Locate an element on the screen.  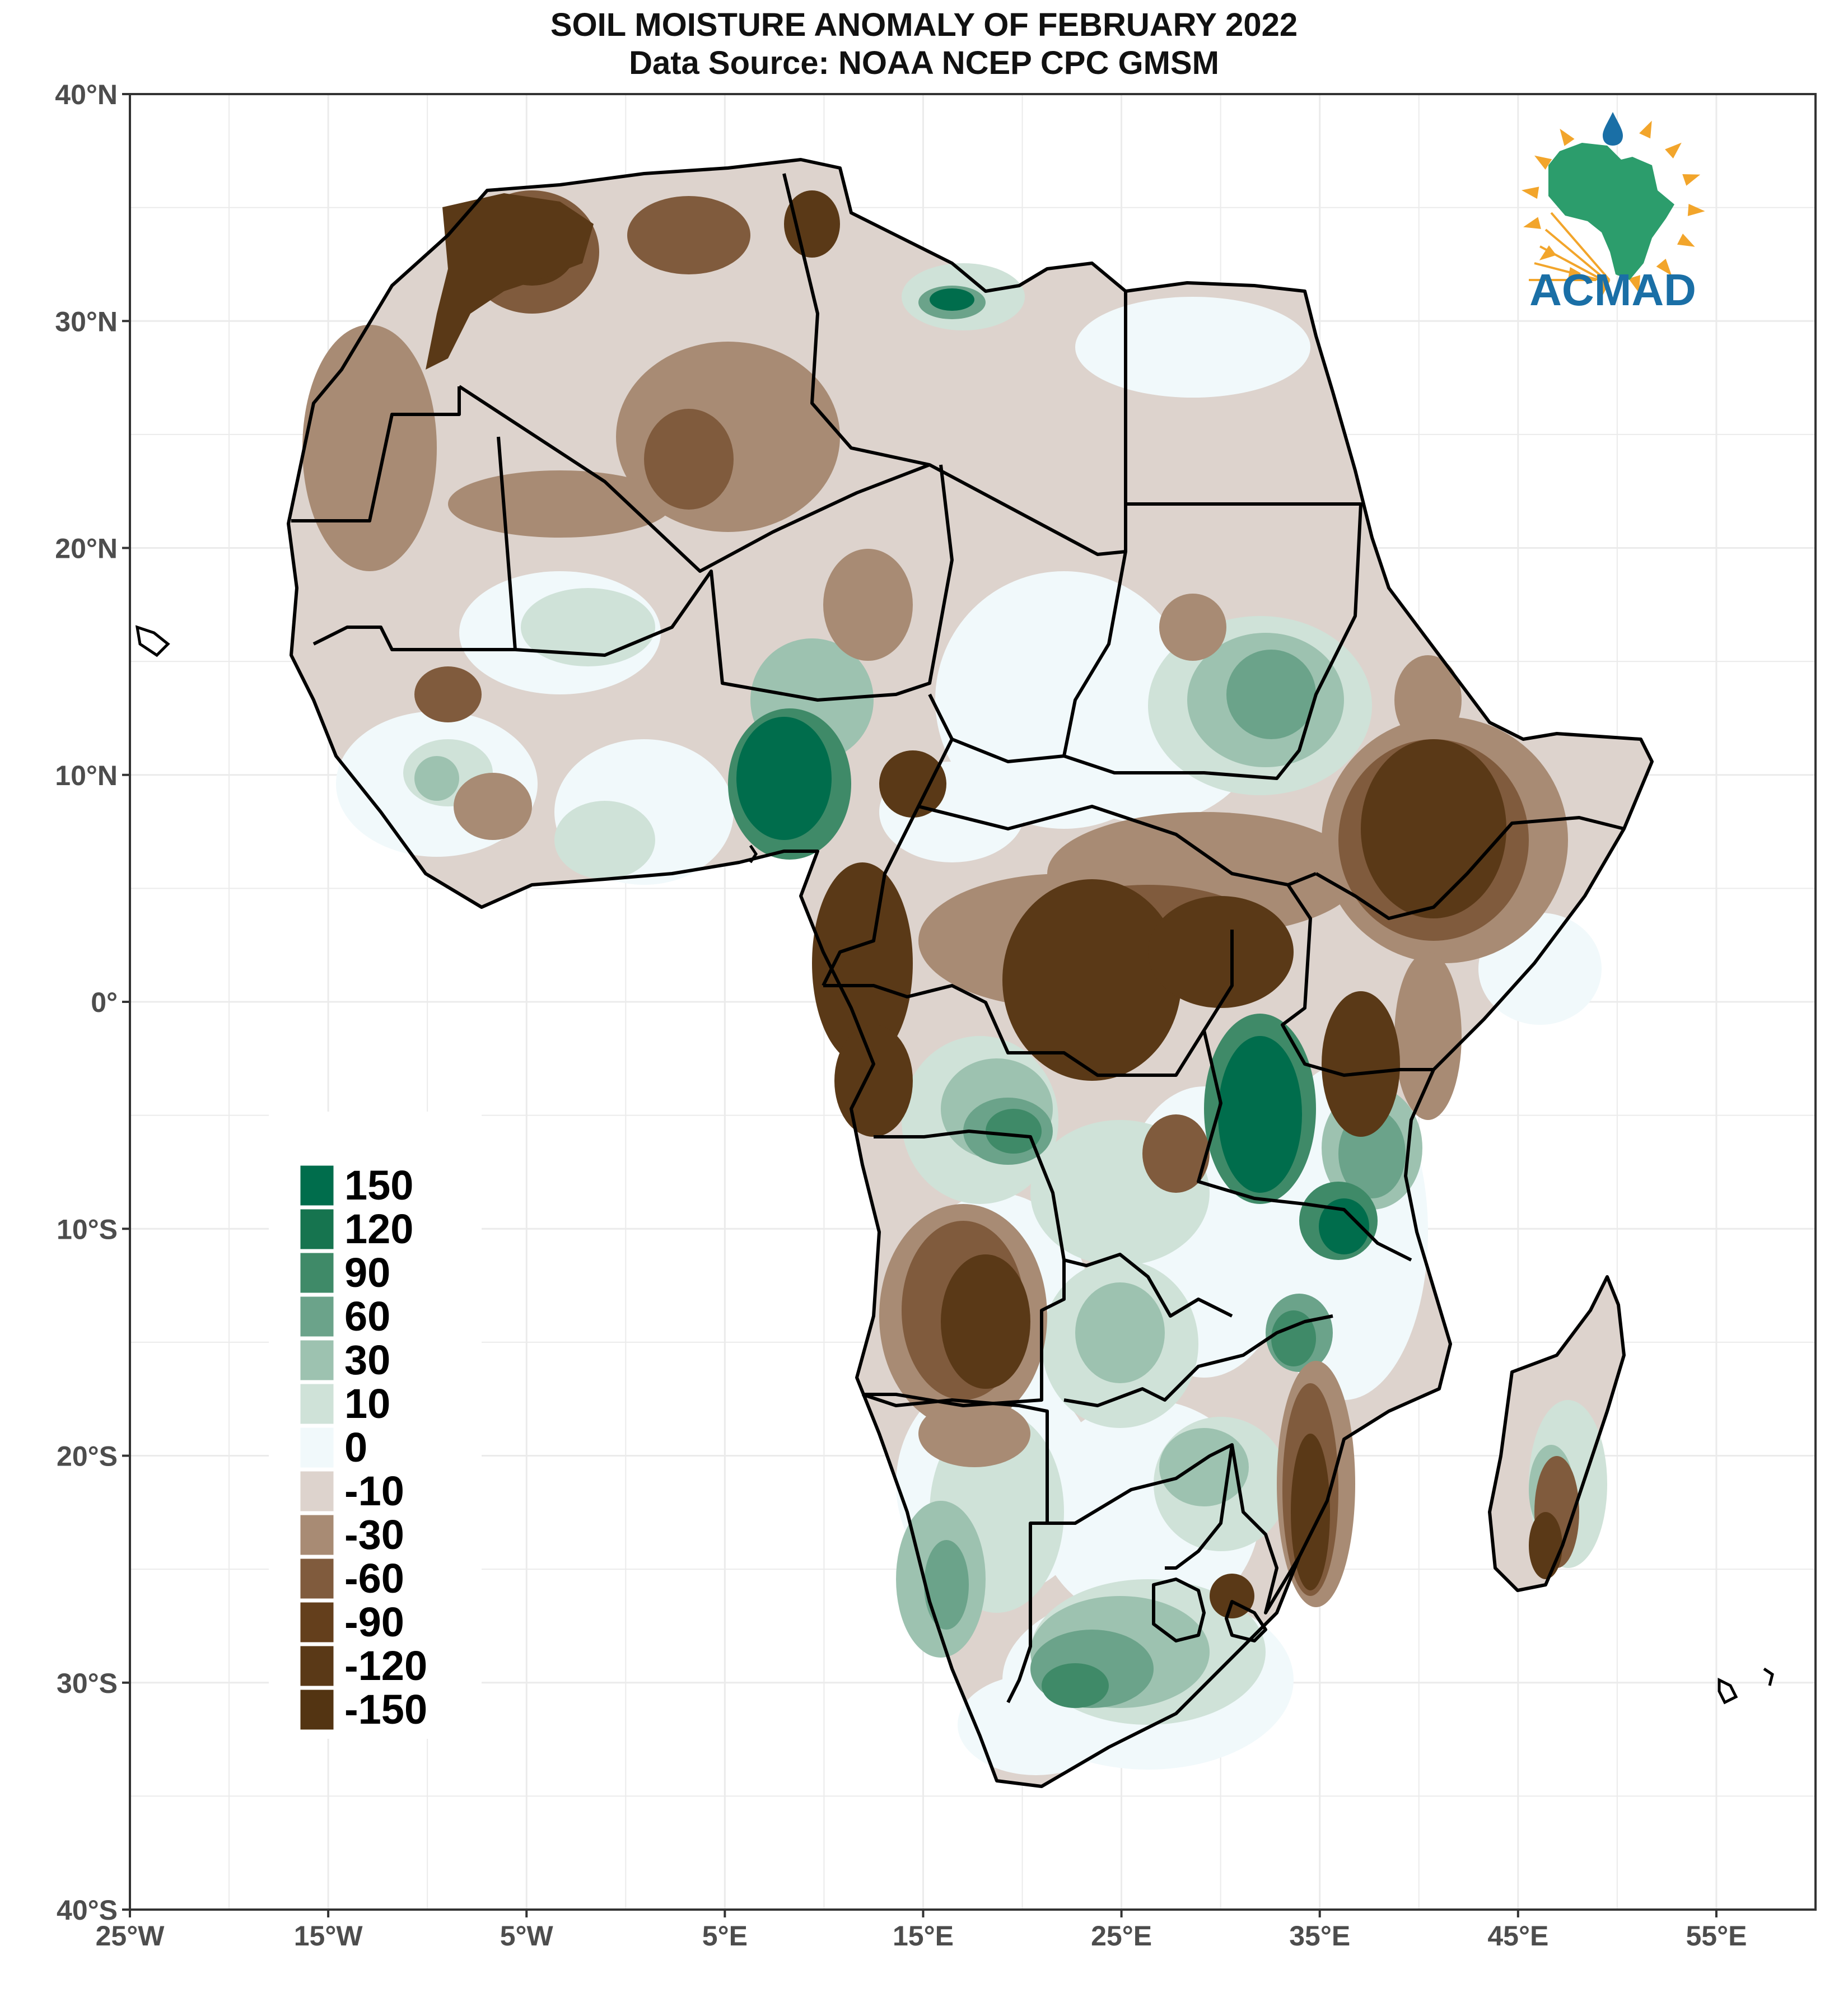
lat-tick-label: 40°N is located at coordinates (87, 95).